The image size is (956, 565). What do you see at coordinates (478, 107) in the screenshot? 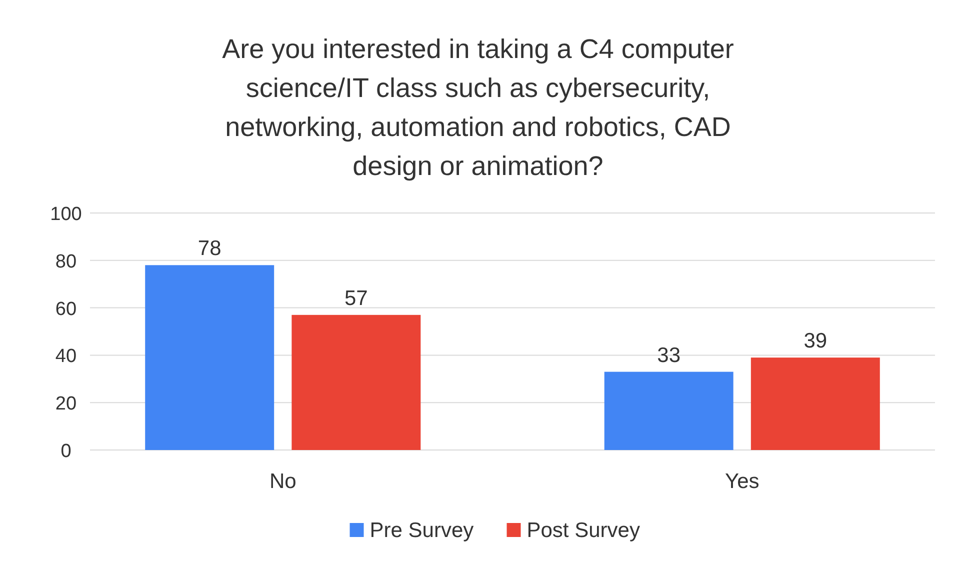
I see `chart-title: Are you interested in taking a C4 computer science/IT class such as cybersecurity, networking, automation and robotics, CAD design or animation?` at bounding box center [478, 107].